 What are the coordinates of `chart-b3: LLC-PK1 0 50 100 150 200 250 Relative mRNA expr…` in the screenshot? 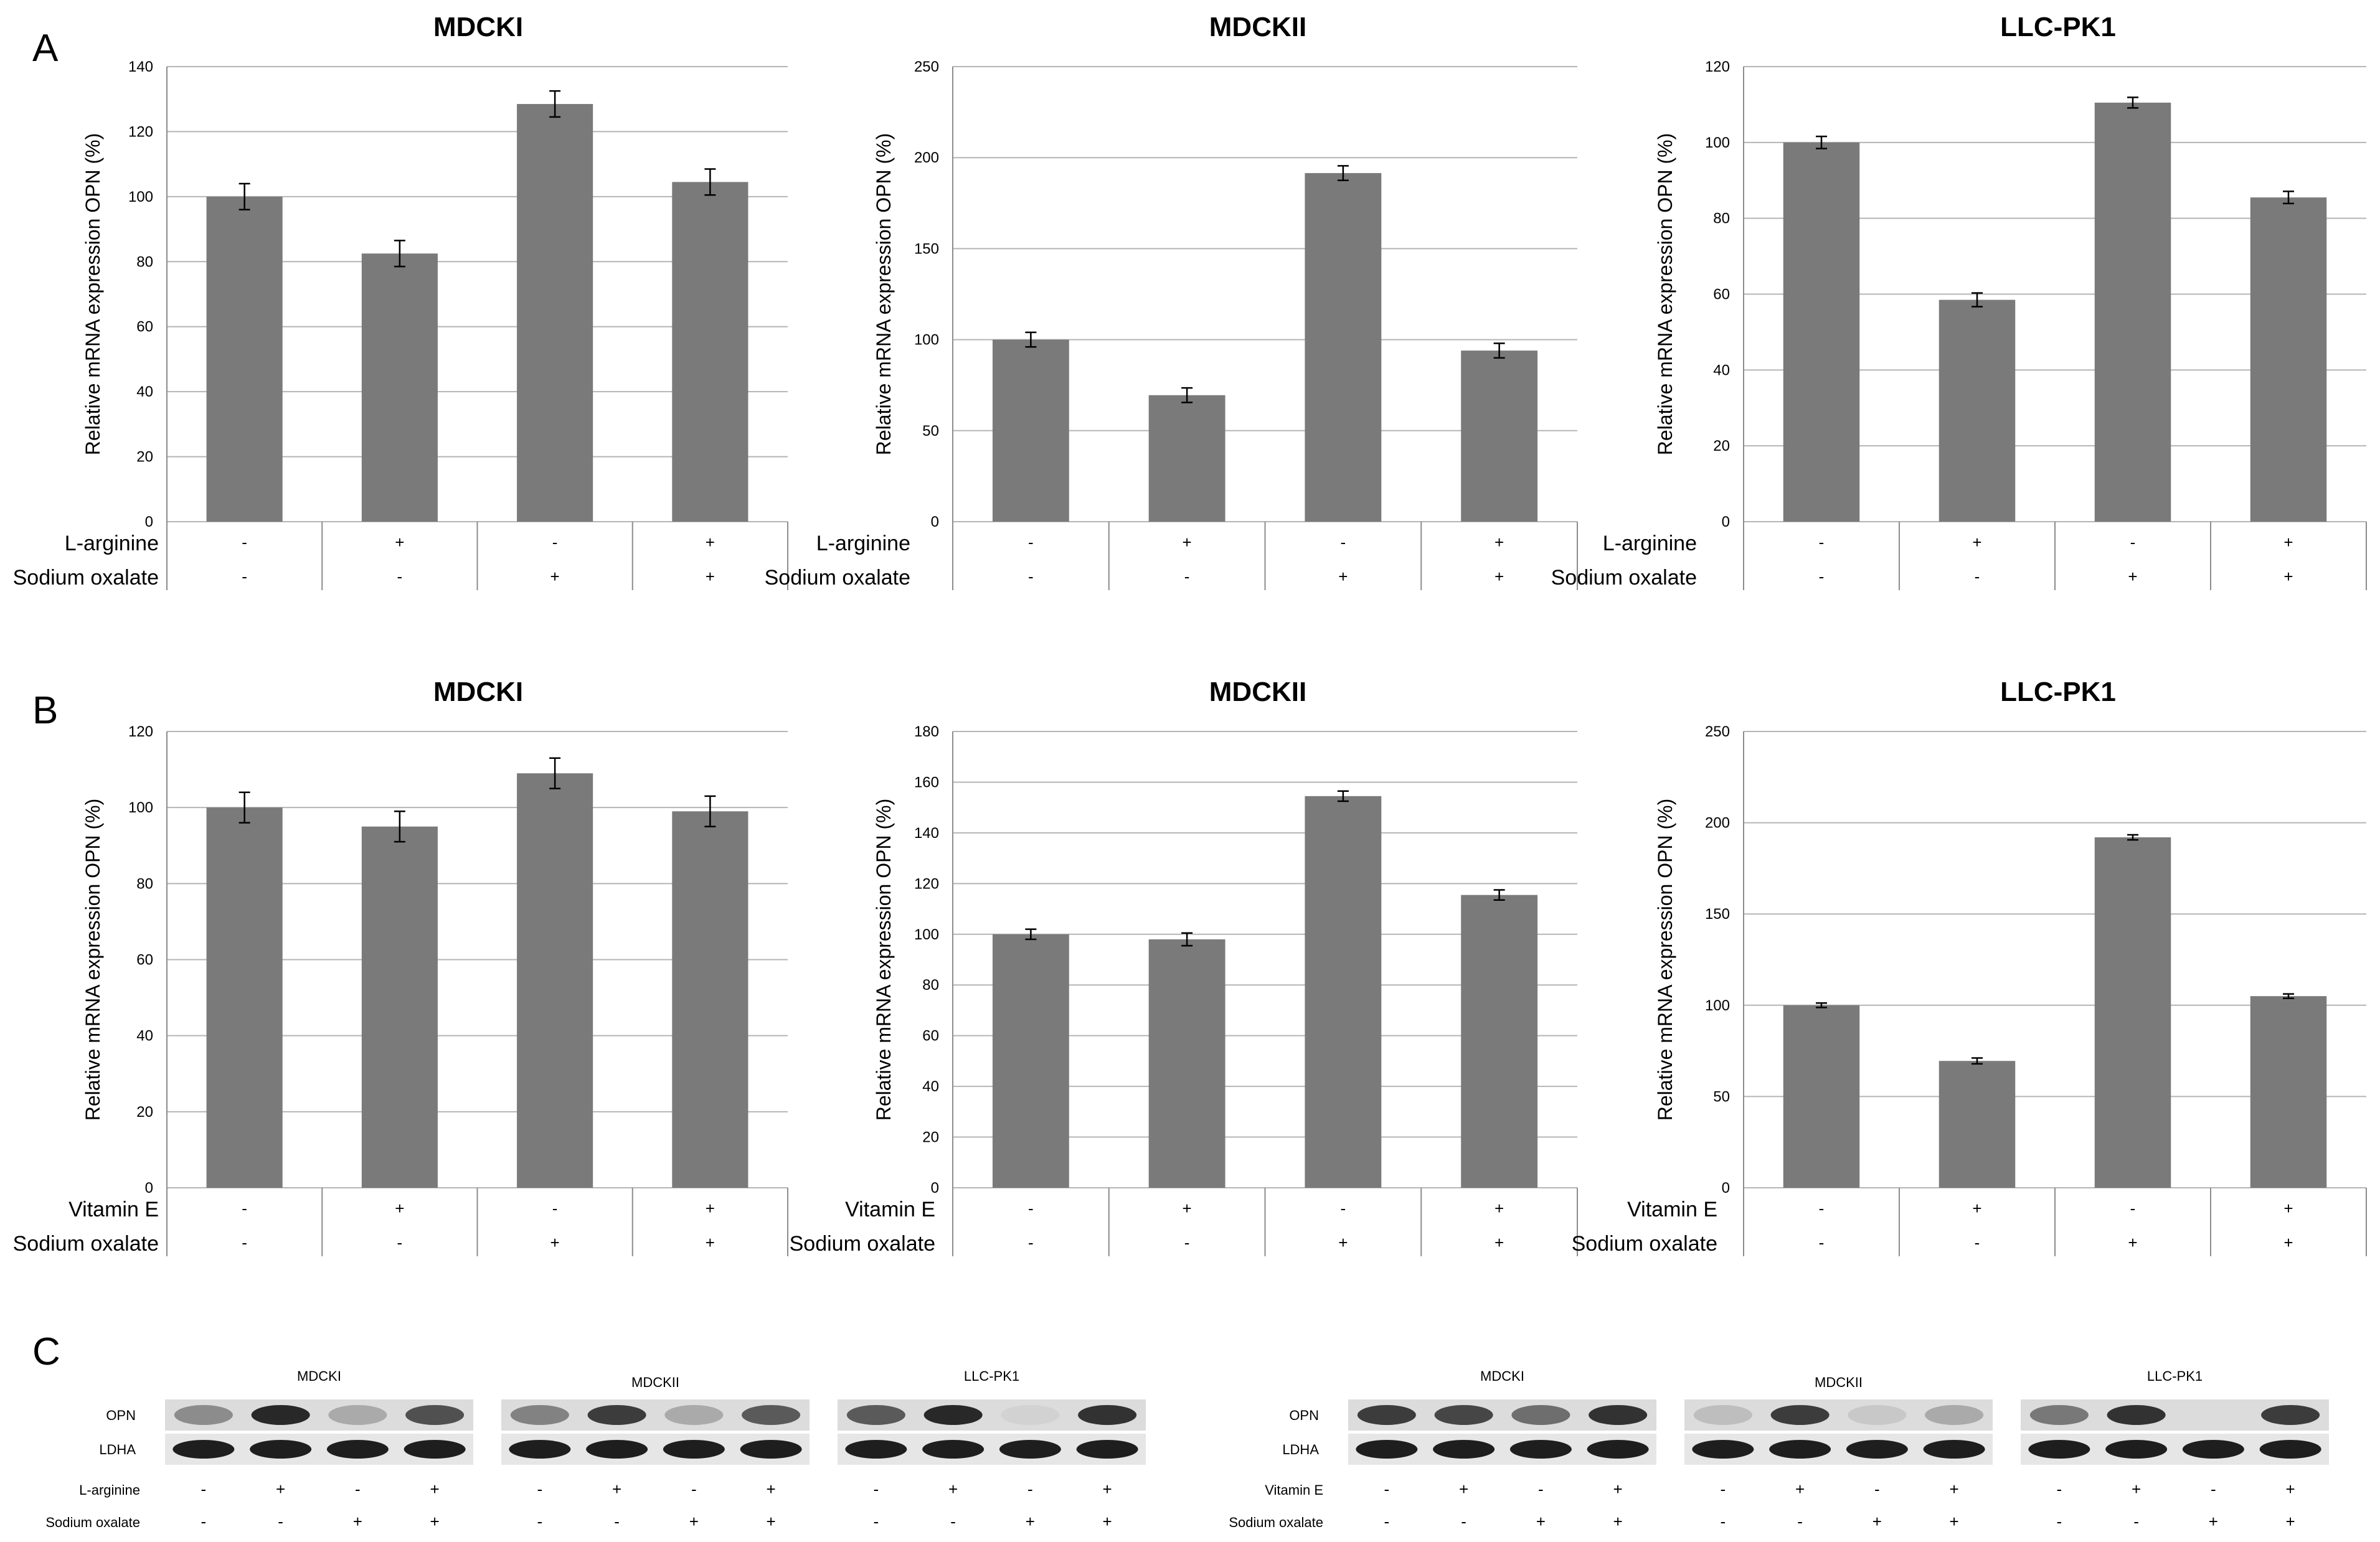 It's located at (1969, 967).